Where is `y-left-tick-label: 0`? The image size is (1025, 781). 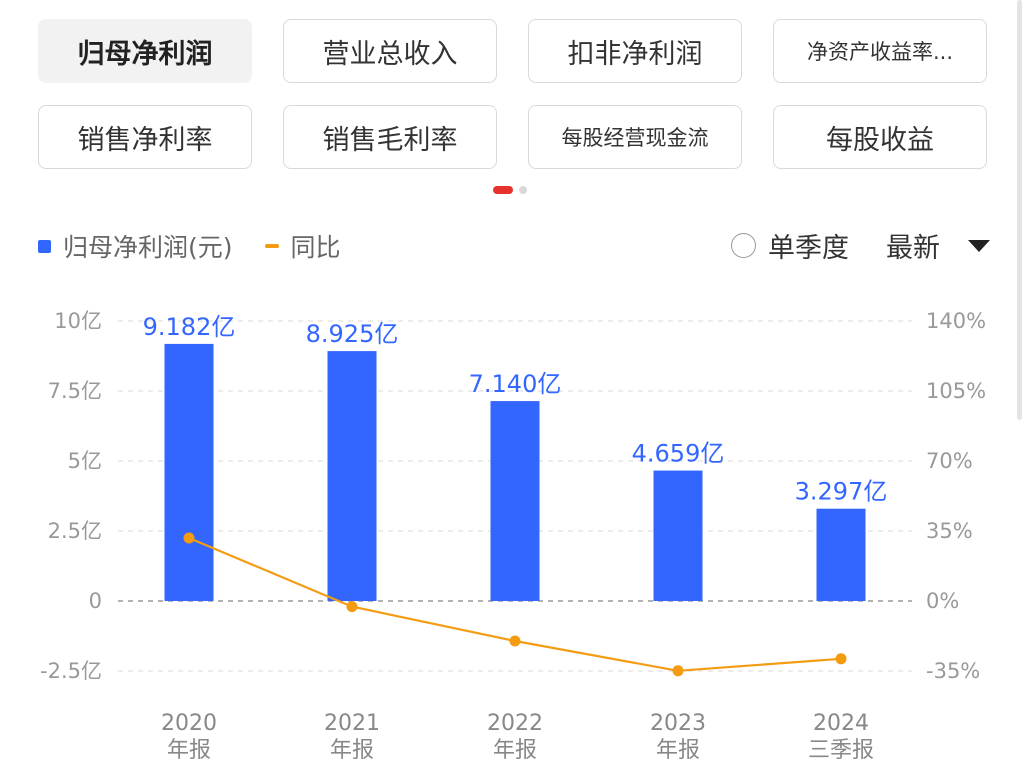 y-left-tick-label: 0 is located at coordinates (95, 601).